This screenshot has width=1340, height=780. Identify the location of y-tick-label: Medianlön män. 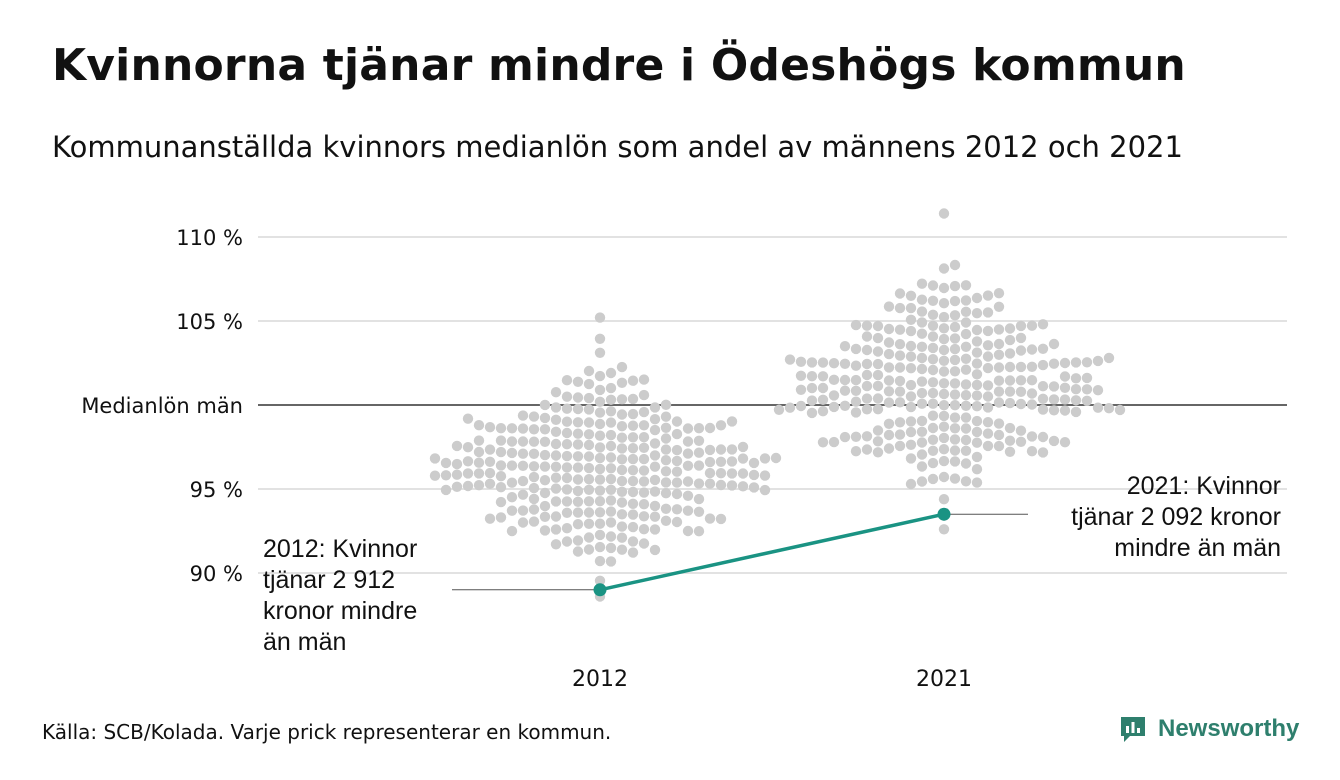
(162, 406).